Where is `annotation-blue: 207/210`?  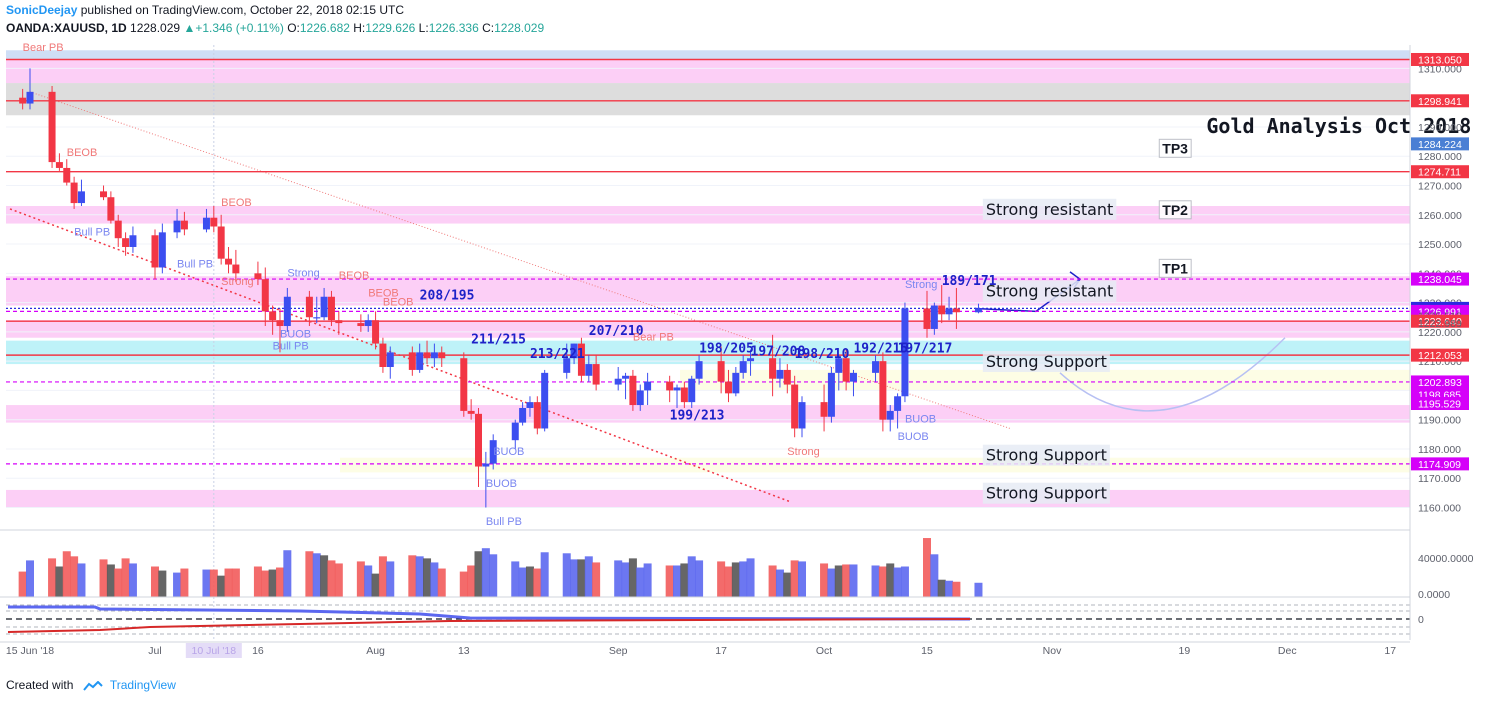 annotation-blue: 207/210 is located at coordinates (616, 331).